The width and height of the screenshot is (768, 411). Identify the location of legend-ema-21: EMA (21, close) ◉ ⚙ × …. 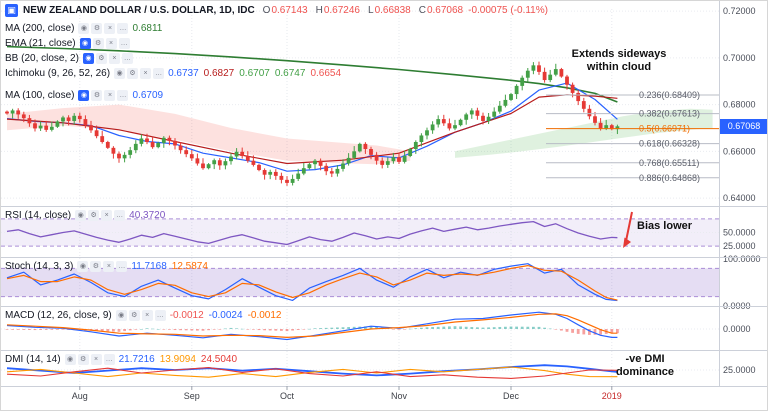
(173, 43).